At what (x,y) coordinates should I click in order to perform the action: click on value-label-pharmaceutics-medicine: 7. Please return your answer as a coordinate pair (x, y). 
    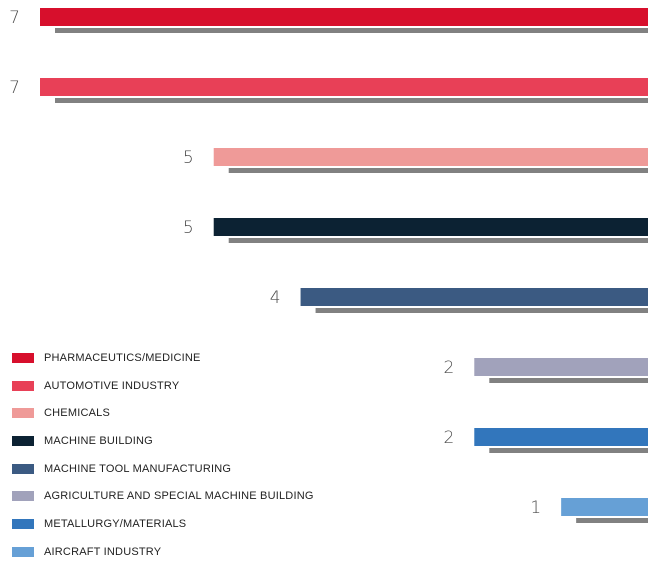
    Looking at the image, I should click on (14, 18).